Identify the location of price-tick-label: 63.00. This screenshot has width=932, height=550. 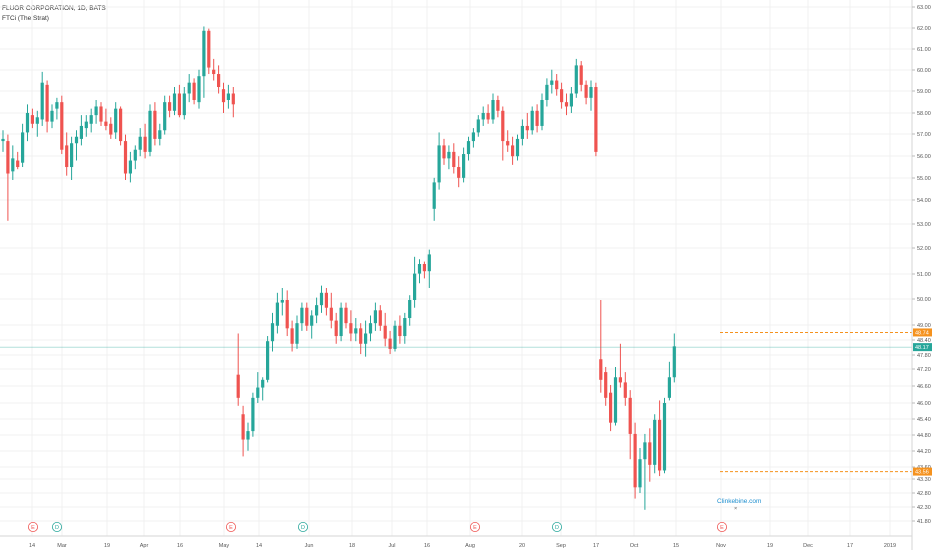
(924, 8).